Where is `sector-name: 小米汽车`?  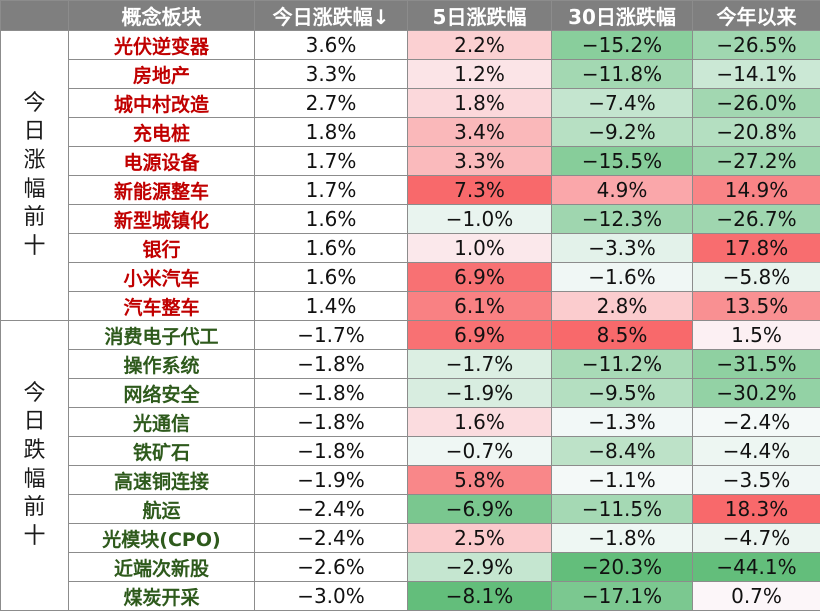 sector-name: 小米汽车 is located at coordinates (162, 277).